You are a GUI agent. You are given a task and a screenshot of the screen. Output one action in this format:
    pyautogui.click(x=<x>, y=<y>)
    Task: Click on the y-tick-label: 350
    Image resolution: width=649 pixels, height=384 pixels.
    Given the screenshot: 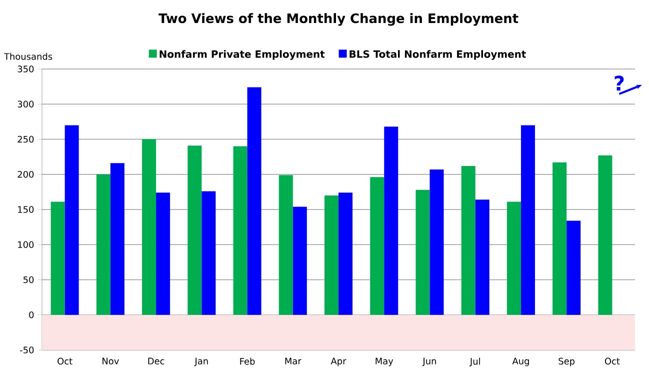 What is the action you would take?
    pyautogui.click(x=26, y=69)
    